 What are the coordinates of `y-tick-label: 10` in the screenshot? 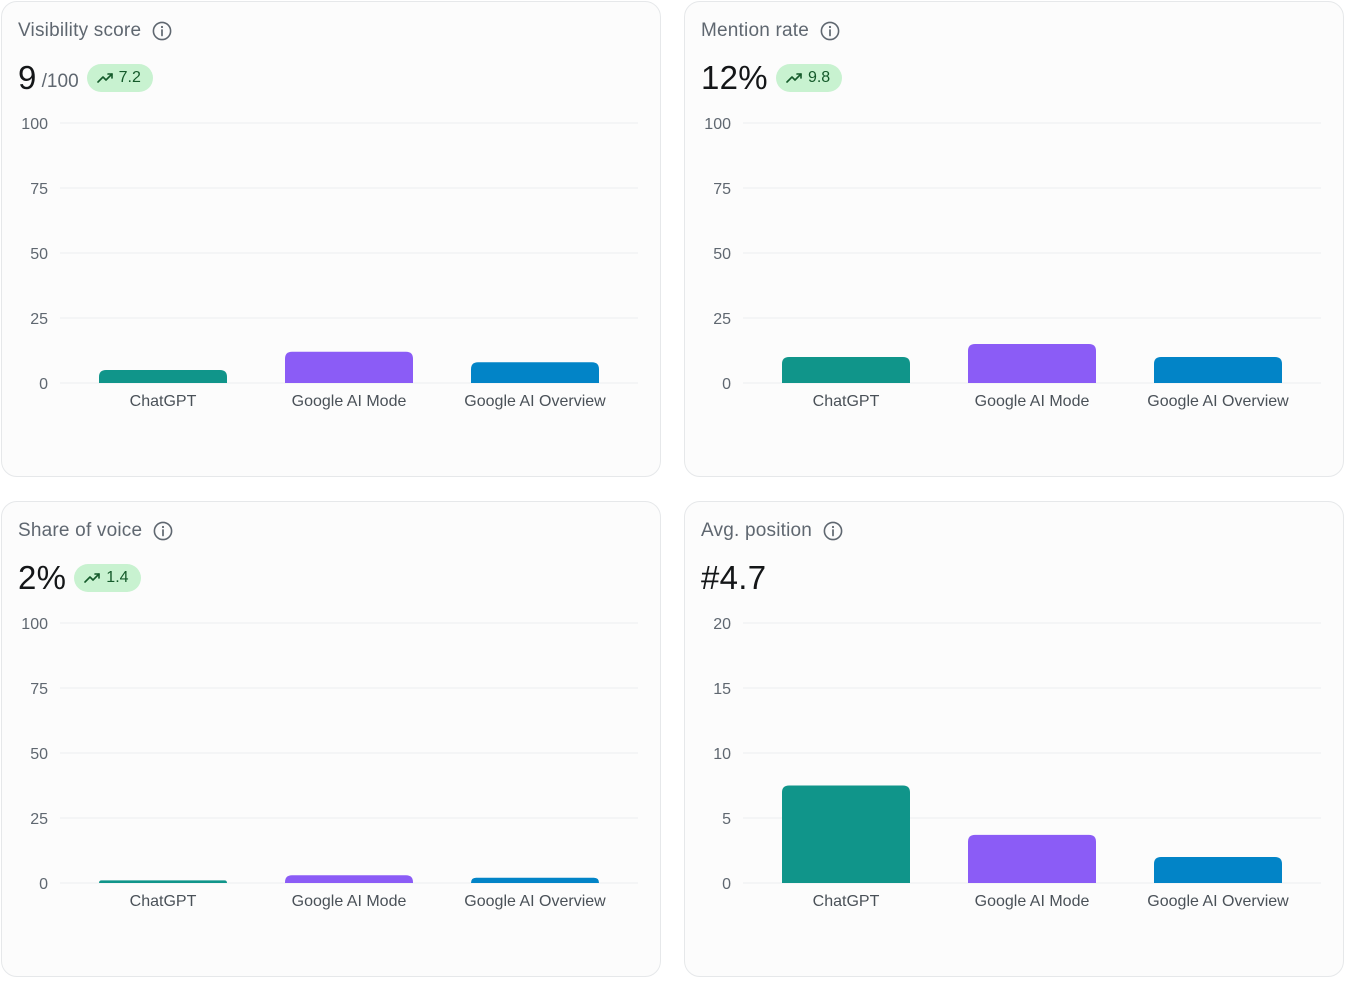 It's located at (722, 754).